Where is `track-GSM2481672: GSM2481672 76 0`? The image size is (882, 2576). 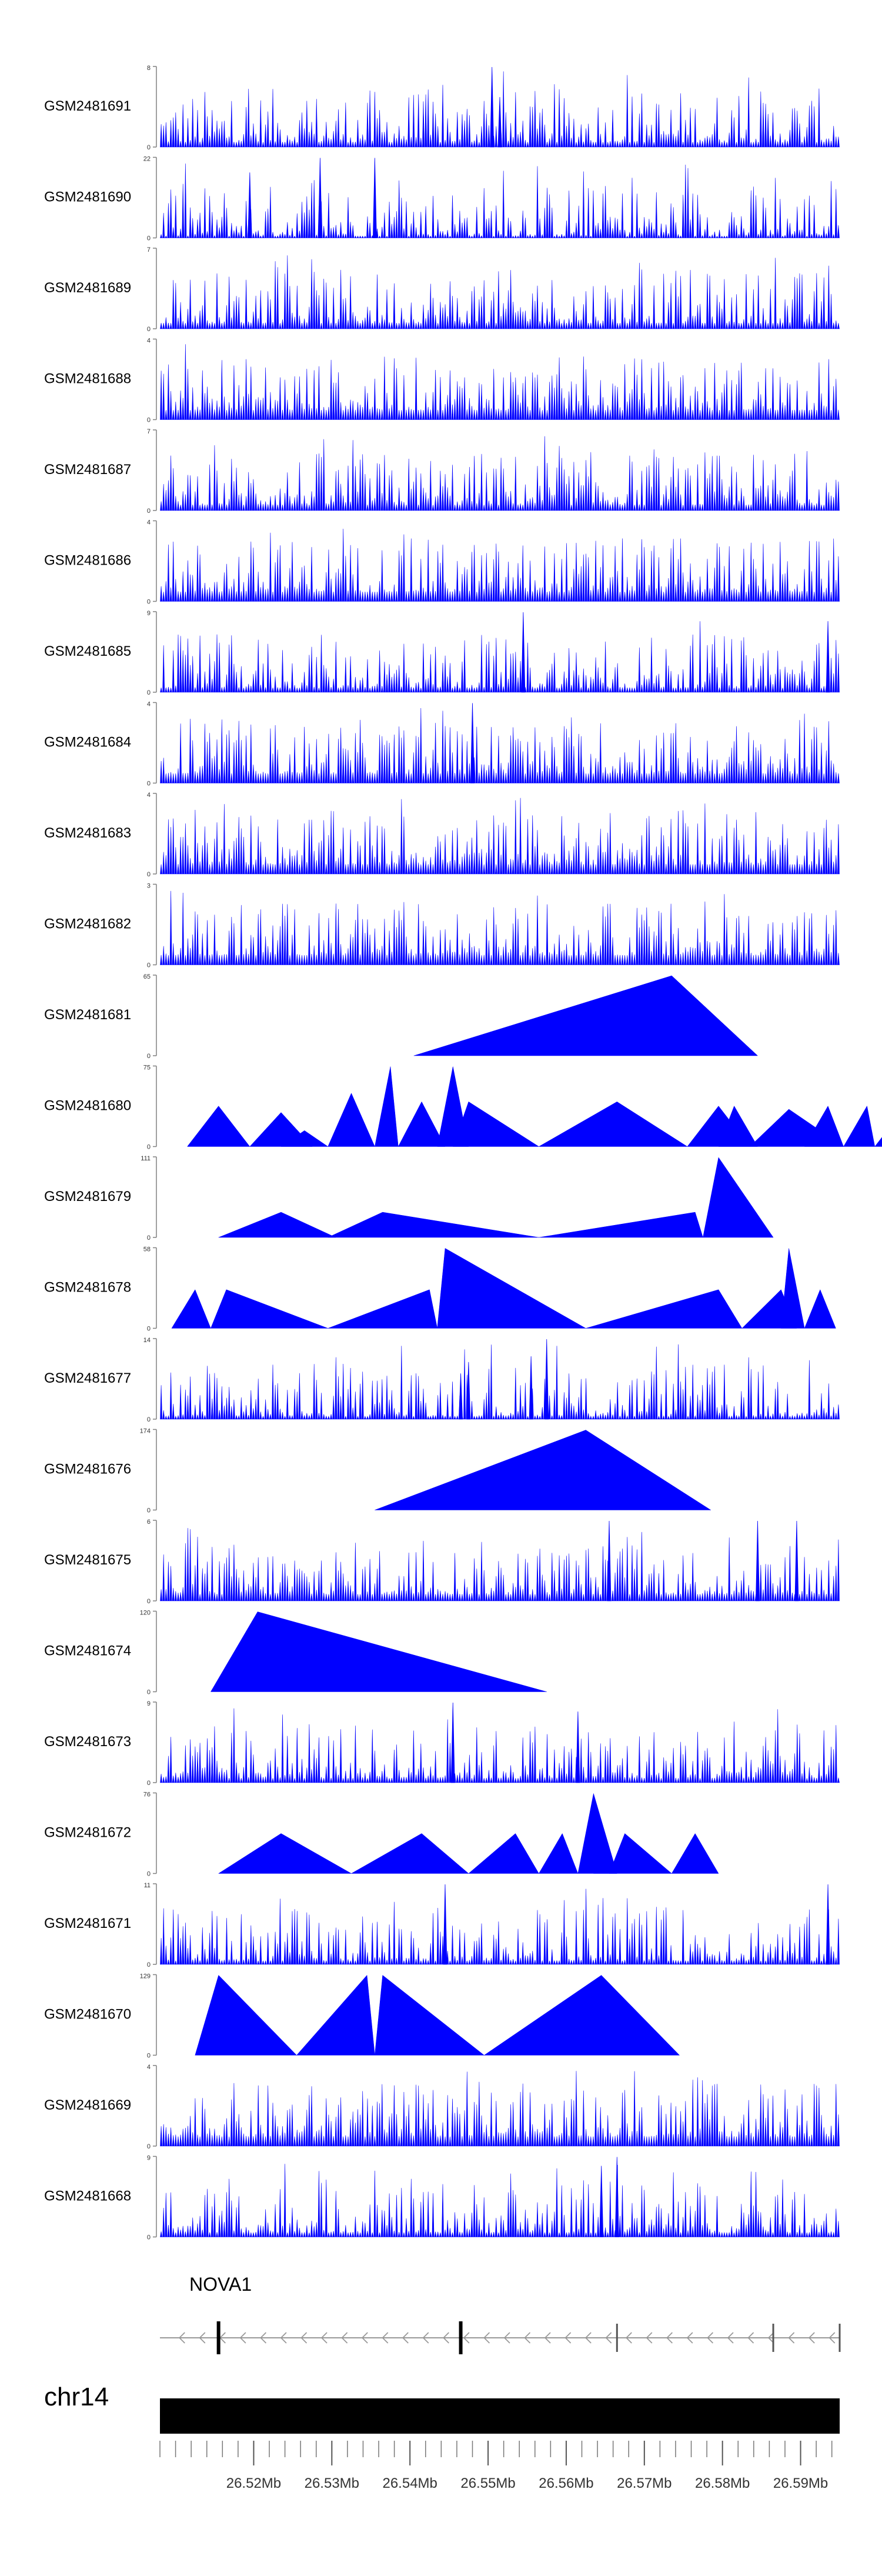 track-GSM2481672: GSM2481672 76 0 is located at coordinates (381, 1834).